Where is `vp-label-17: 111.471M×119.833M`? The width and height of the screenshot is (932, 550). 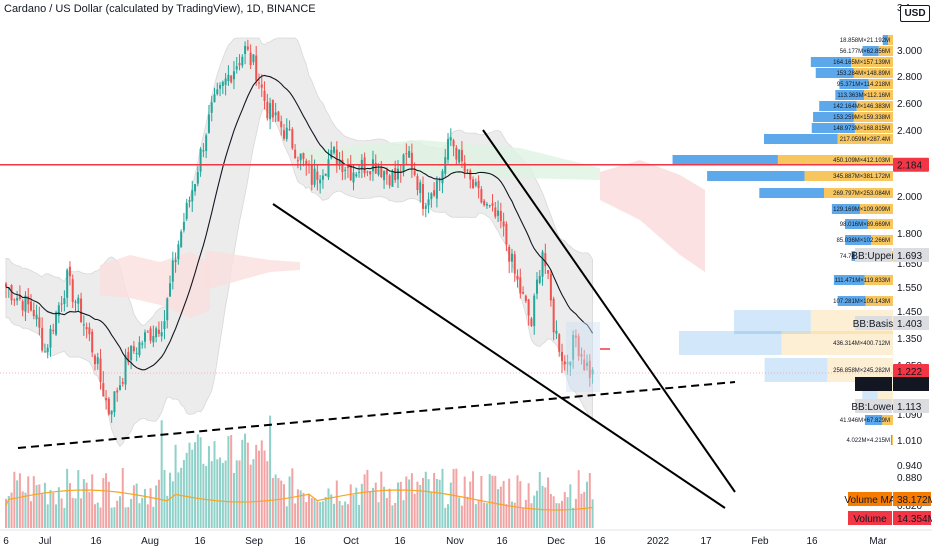
vp-label-17: 111.471M×119.833M is located at coordinates (862, 281).